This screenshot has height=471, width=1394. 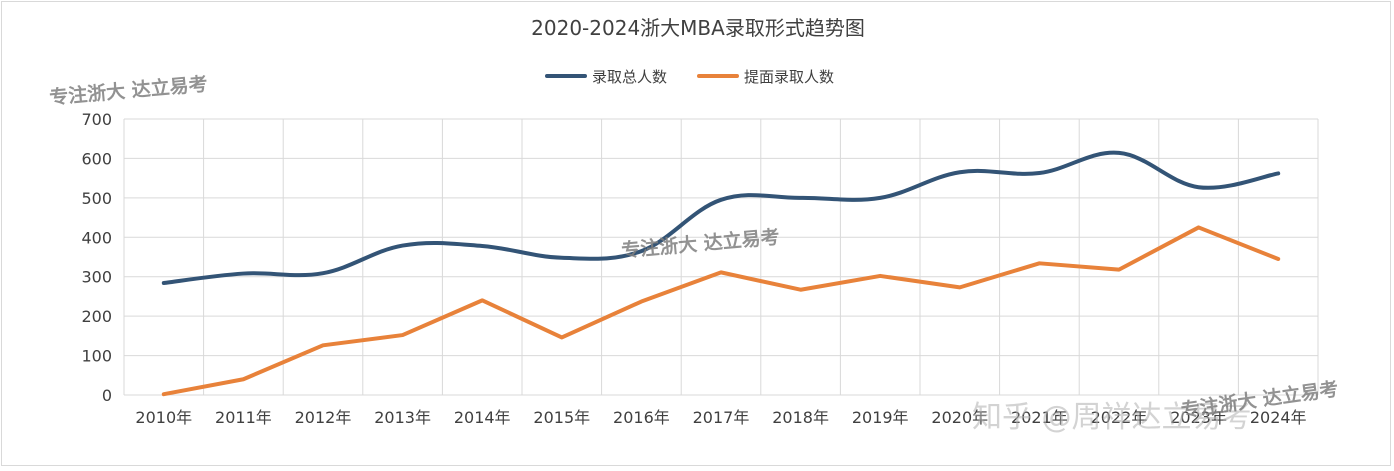 What do you see at coordinates (96, 316) in the screenshot?
I see `y-tick-label: 200` at bounding box center [96, 316].